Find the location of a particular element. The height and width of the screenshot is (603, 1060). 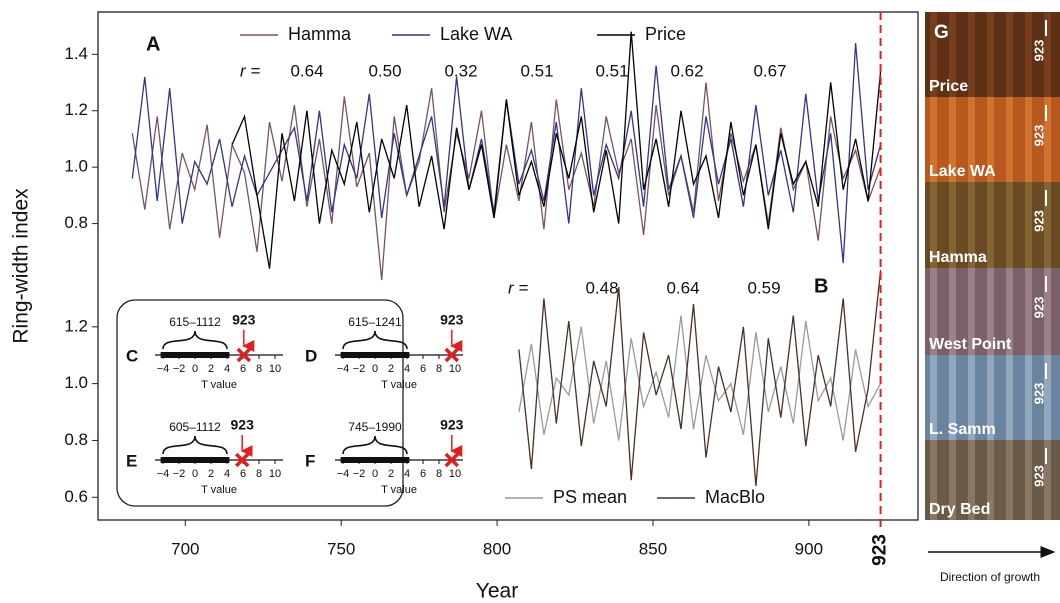

panel-letter: C is located at coordinates (132, 355).